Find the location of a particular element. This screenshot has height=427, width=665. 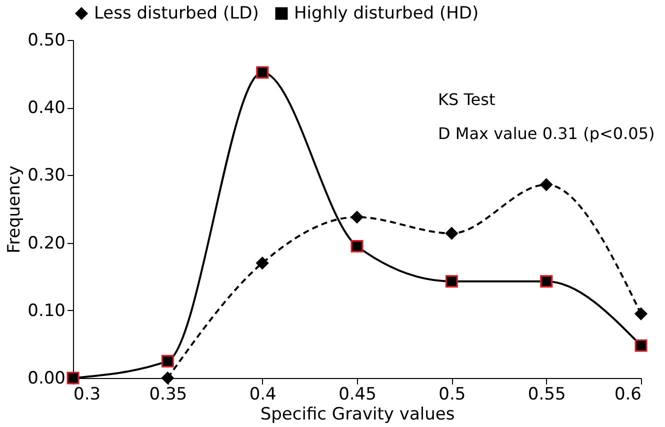

x-tick-label: 0.5 is located at coordinates (452, 394).